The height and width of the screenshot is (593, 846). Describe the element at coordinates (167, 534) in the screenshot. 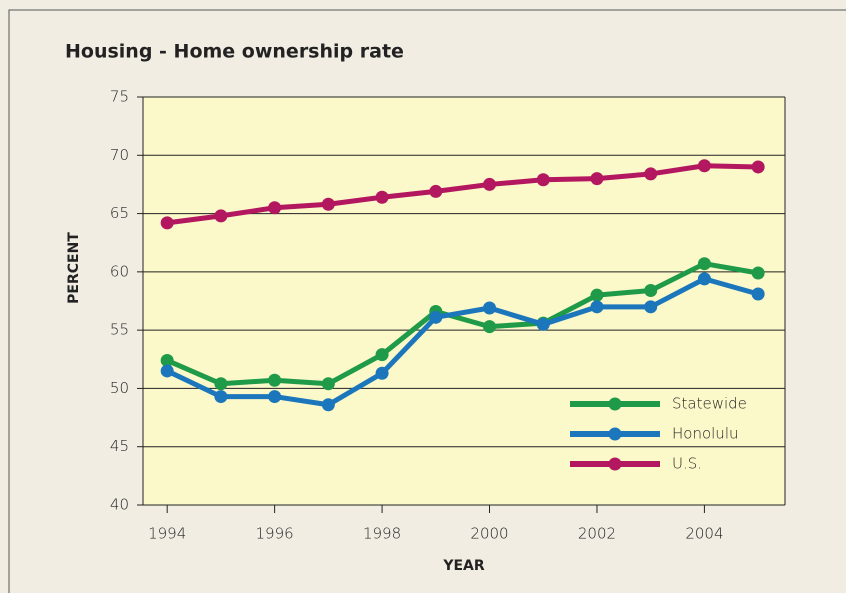

I see `x-tick-label: 1994` at that location.